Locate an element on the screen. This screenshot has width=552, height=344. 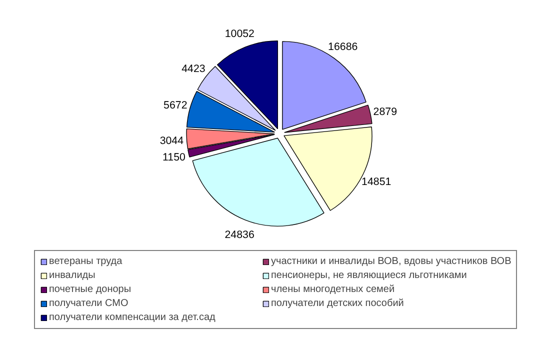
data-label: 5672 is located at coordinates (176, 106).